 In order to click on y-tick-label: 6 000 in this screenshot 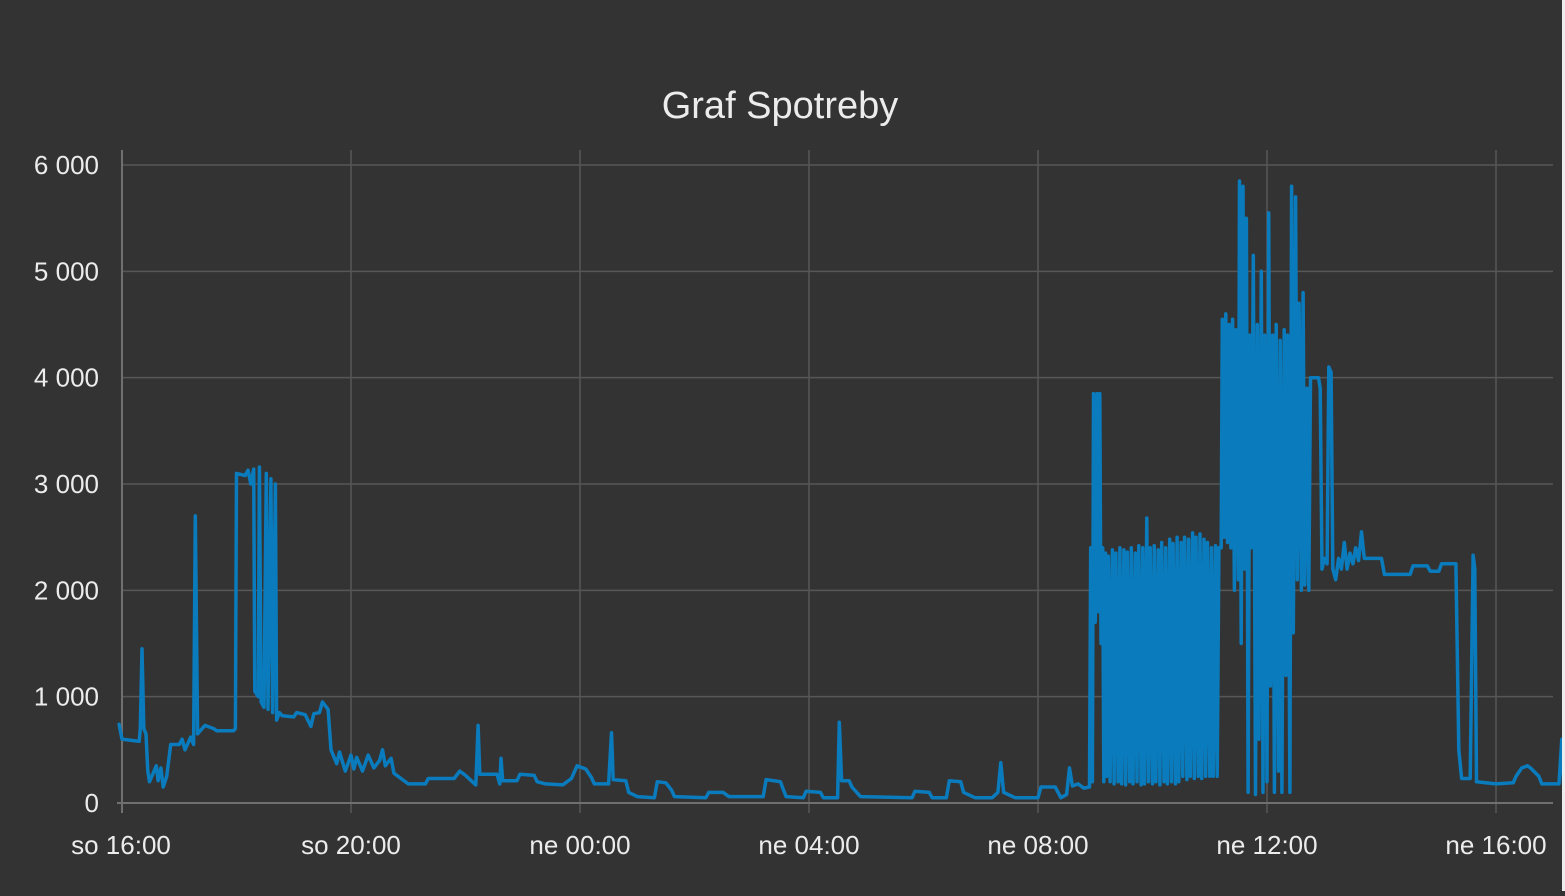, I will do `click(66, 165)`.